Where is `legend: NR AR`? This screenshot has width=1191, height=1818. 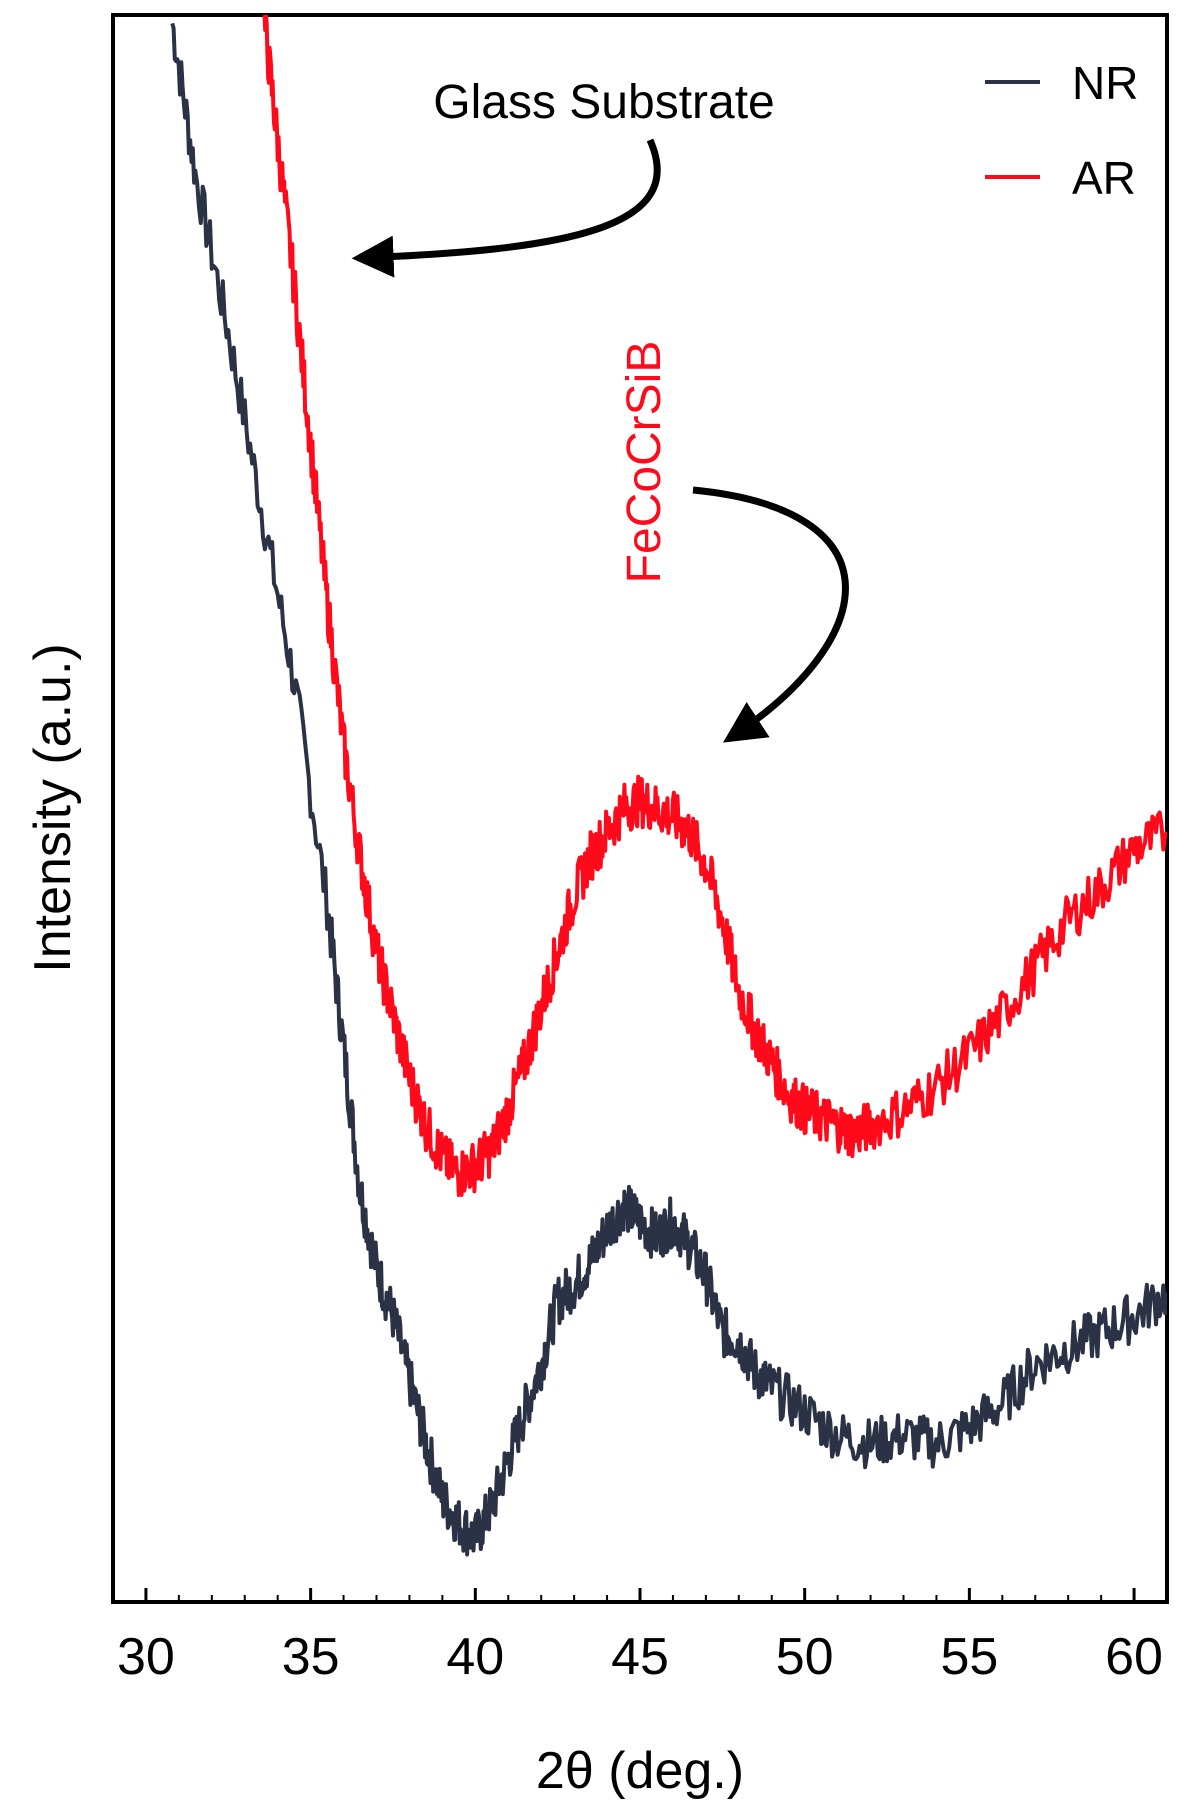 legend: NR AR is located at coordinates (1061, 130).